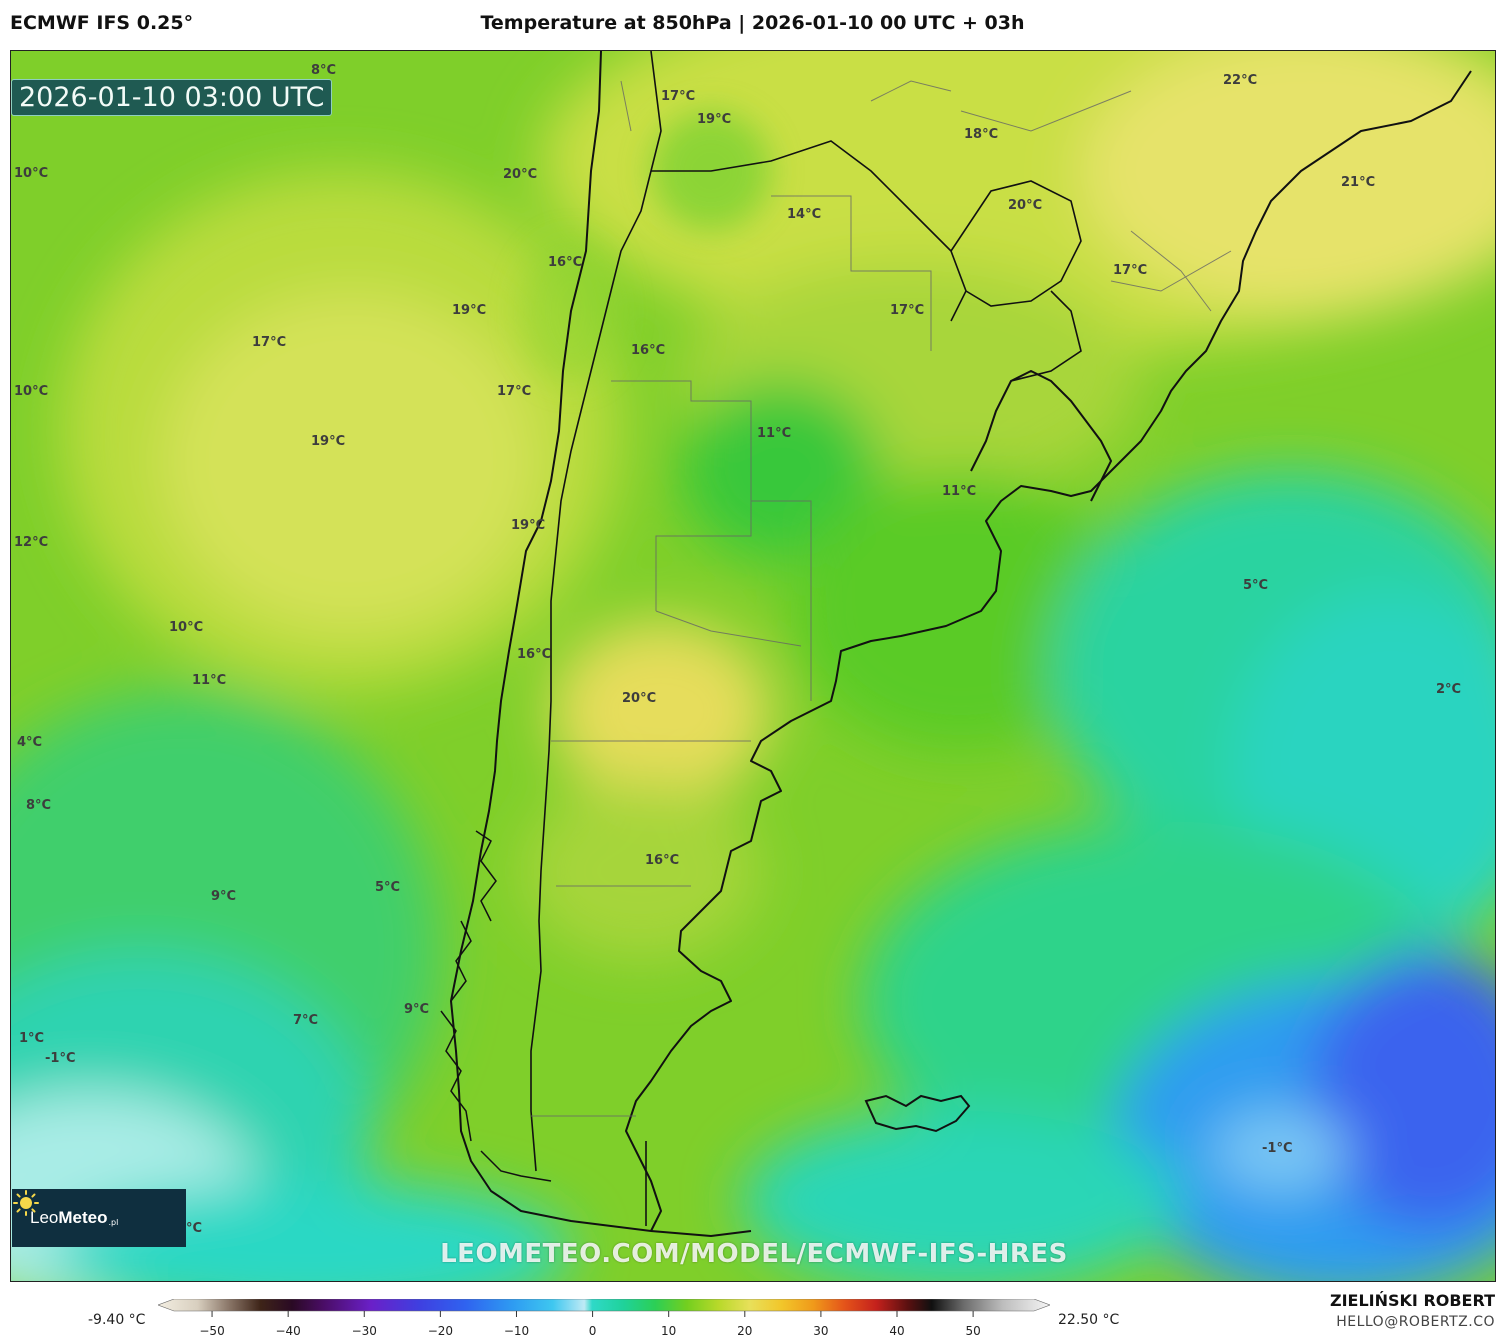 The height and width of the screenshot is (1338, 1505). Describe the element at coordinates (593, 1330) in the screenshot. I see `colorbar-tick-label: 0` at that location.